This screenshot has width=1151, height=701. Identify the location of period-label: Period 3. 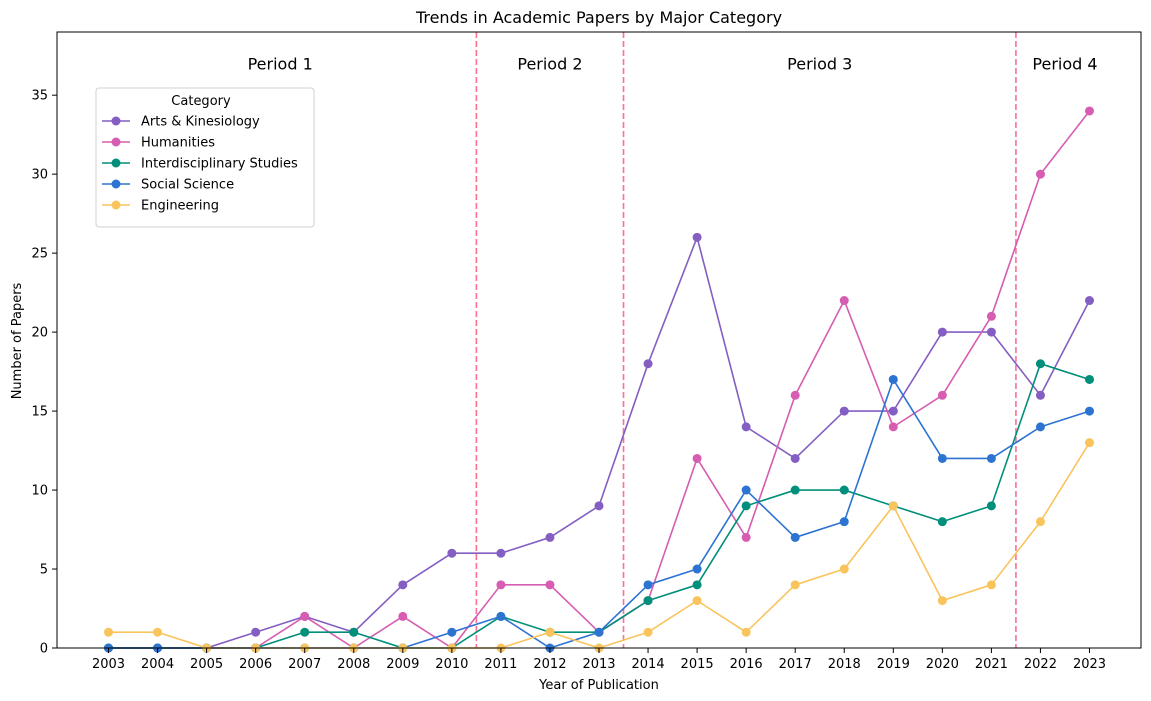
(819, 64).